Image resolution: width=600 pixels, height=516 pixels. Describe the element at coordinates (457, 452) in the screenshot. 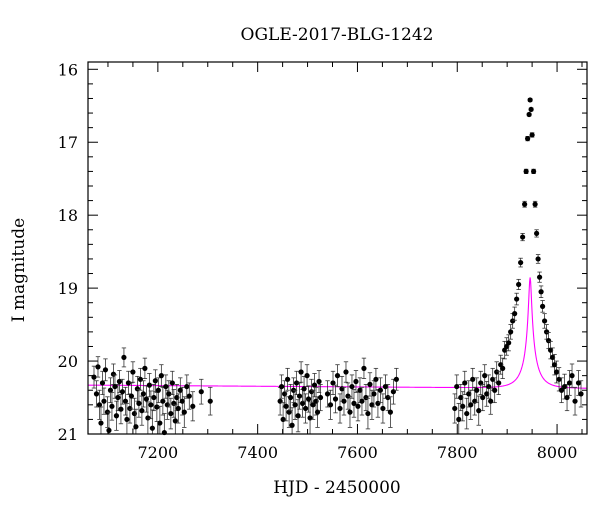

I see `x-tick-label: 7800` at that location.